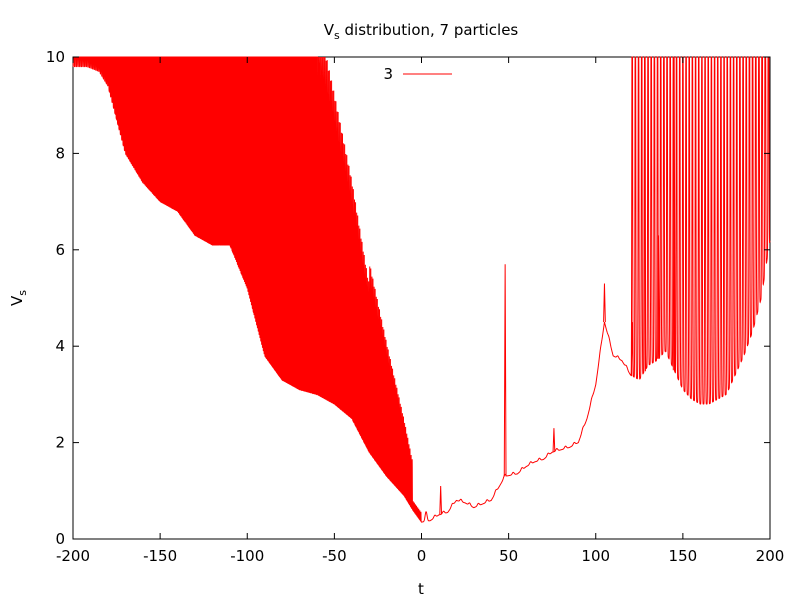 This screenshot has height=600, width=800. I want to click on y-axis-label: Vs, so click(18, 298).